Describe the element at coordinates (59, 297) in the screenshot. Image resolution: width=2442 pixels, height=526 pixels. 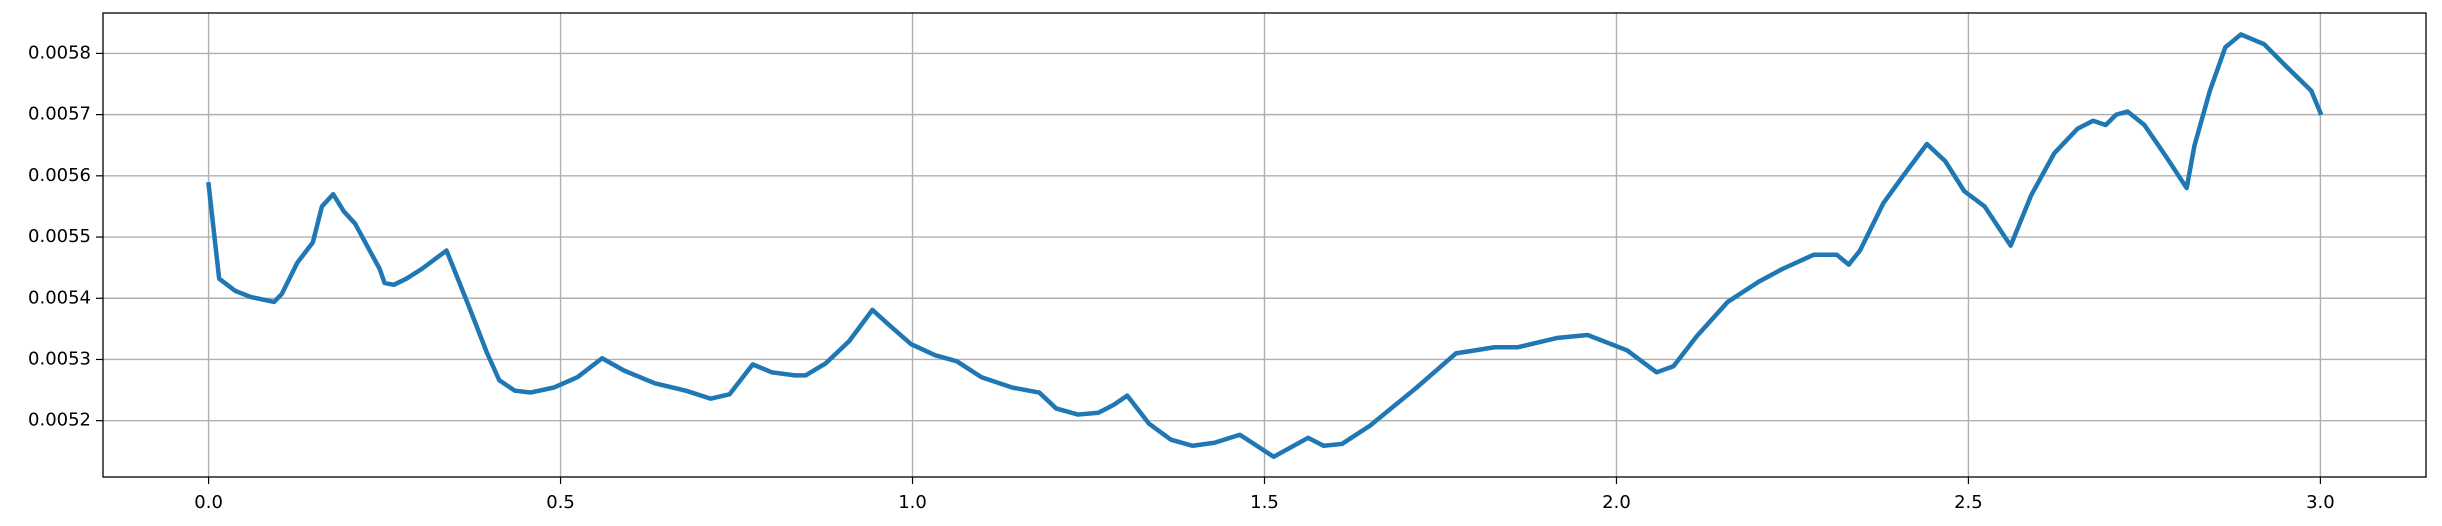
I see `y-tick-label: 0.0054` at that location.